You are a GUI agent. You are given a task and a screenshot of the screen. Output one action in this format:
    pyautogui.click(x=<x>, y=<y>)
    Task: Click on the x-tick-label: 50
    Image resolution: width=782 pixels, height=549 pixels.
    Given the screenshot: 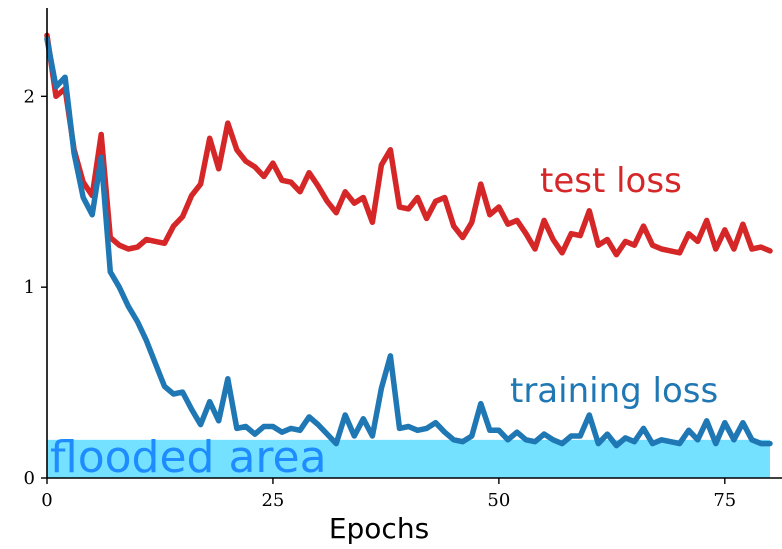 What is the action you would take?
    pyautogui.click(x=498, y=500)
    